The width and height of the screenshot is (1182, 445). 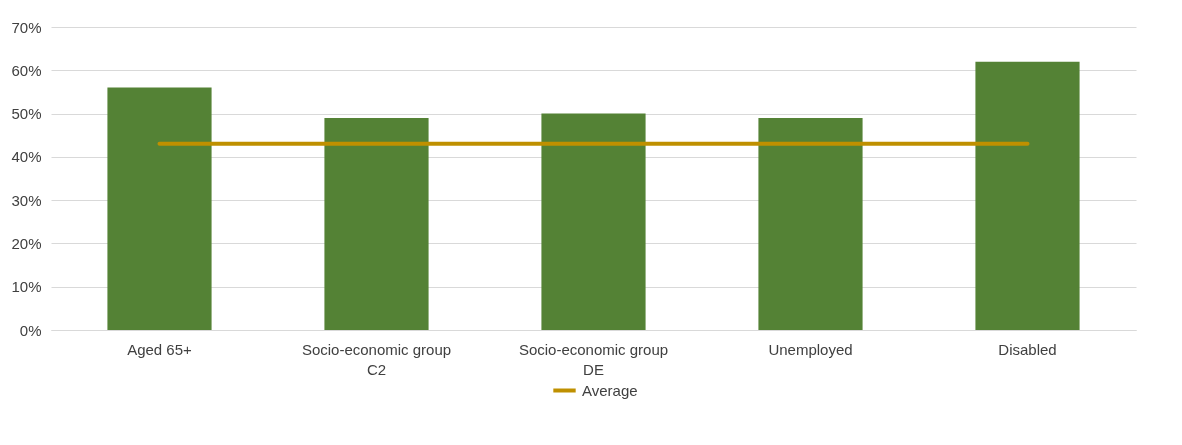 I want to click on legend-label: Average, so click(x=610, y=390).